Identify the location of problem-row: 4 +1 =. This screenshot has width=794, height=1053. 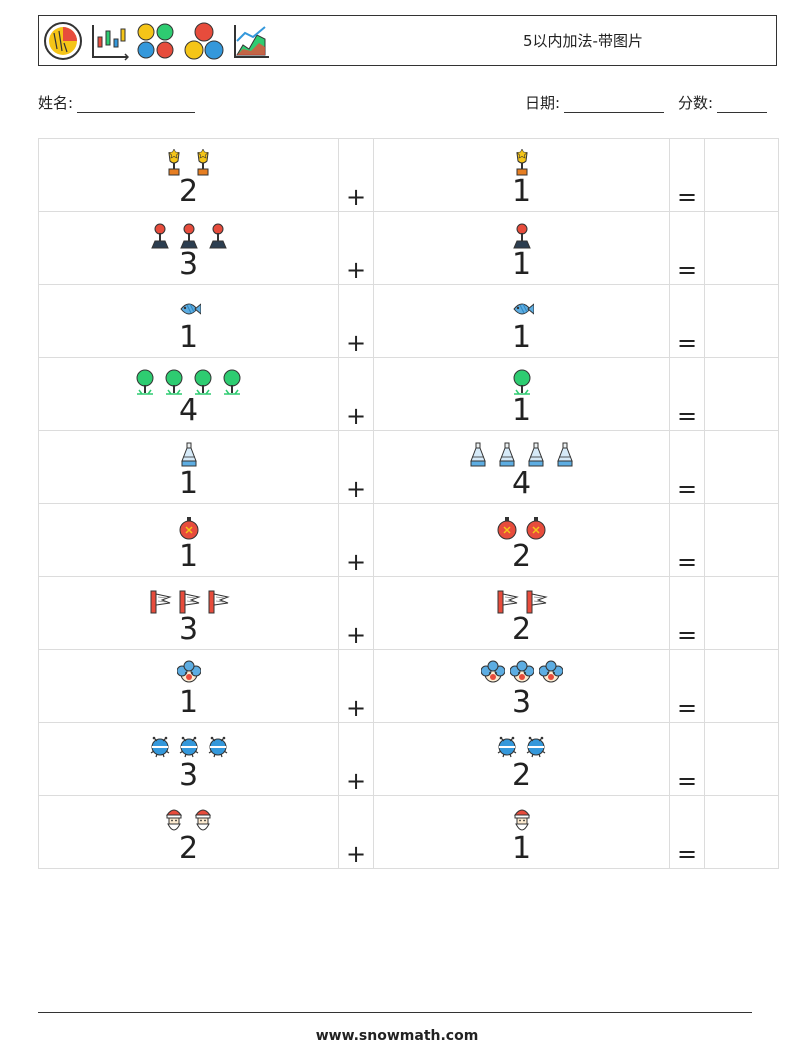
(408, 394).